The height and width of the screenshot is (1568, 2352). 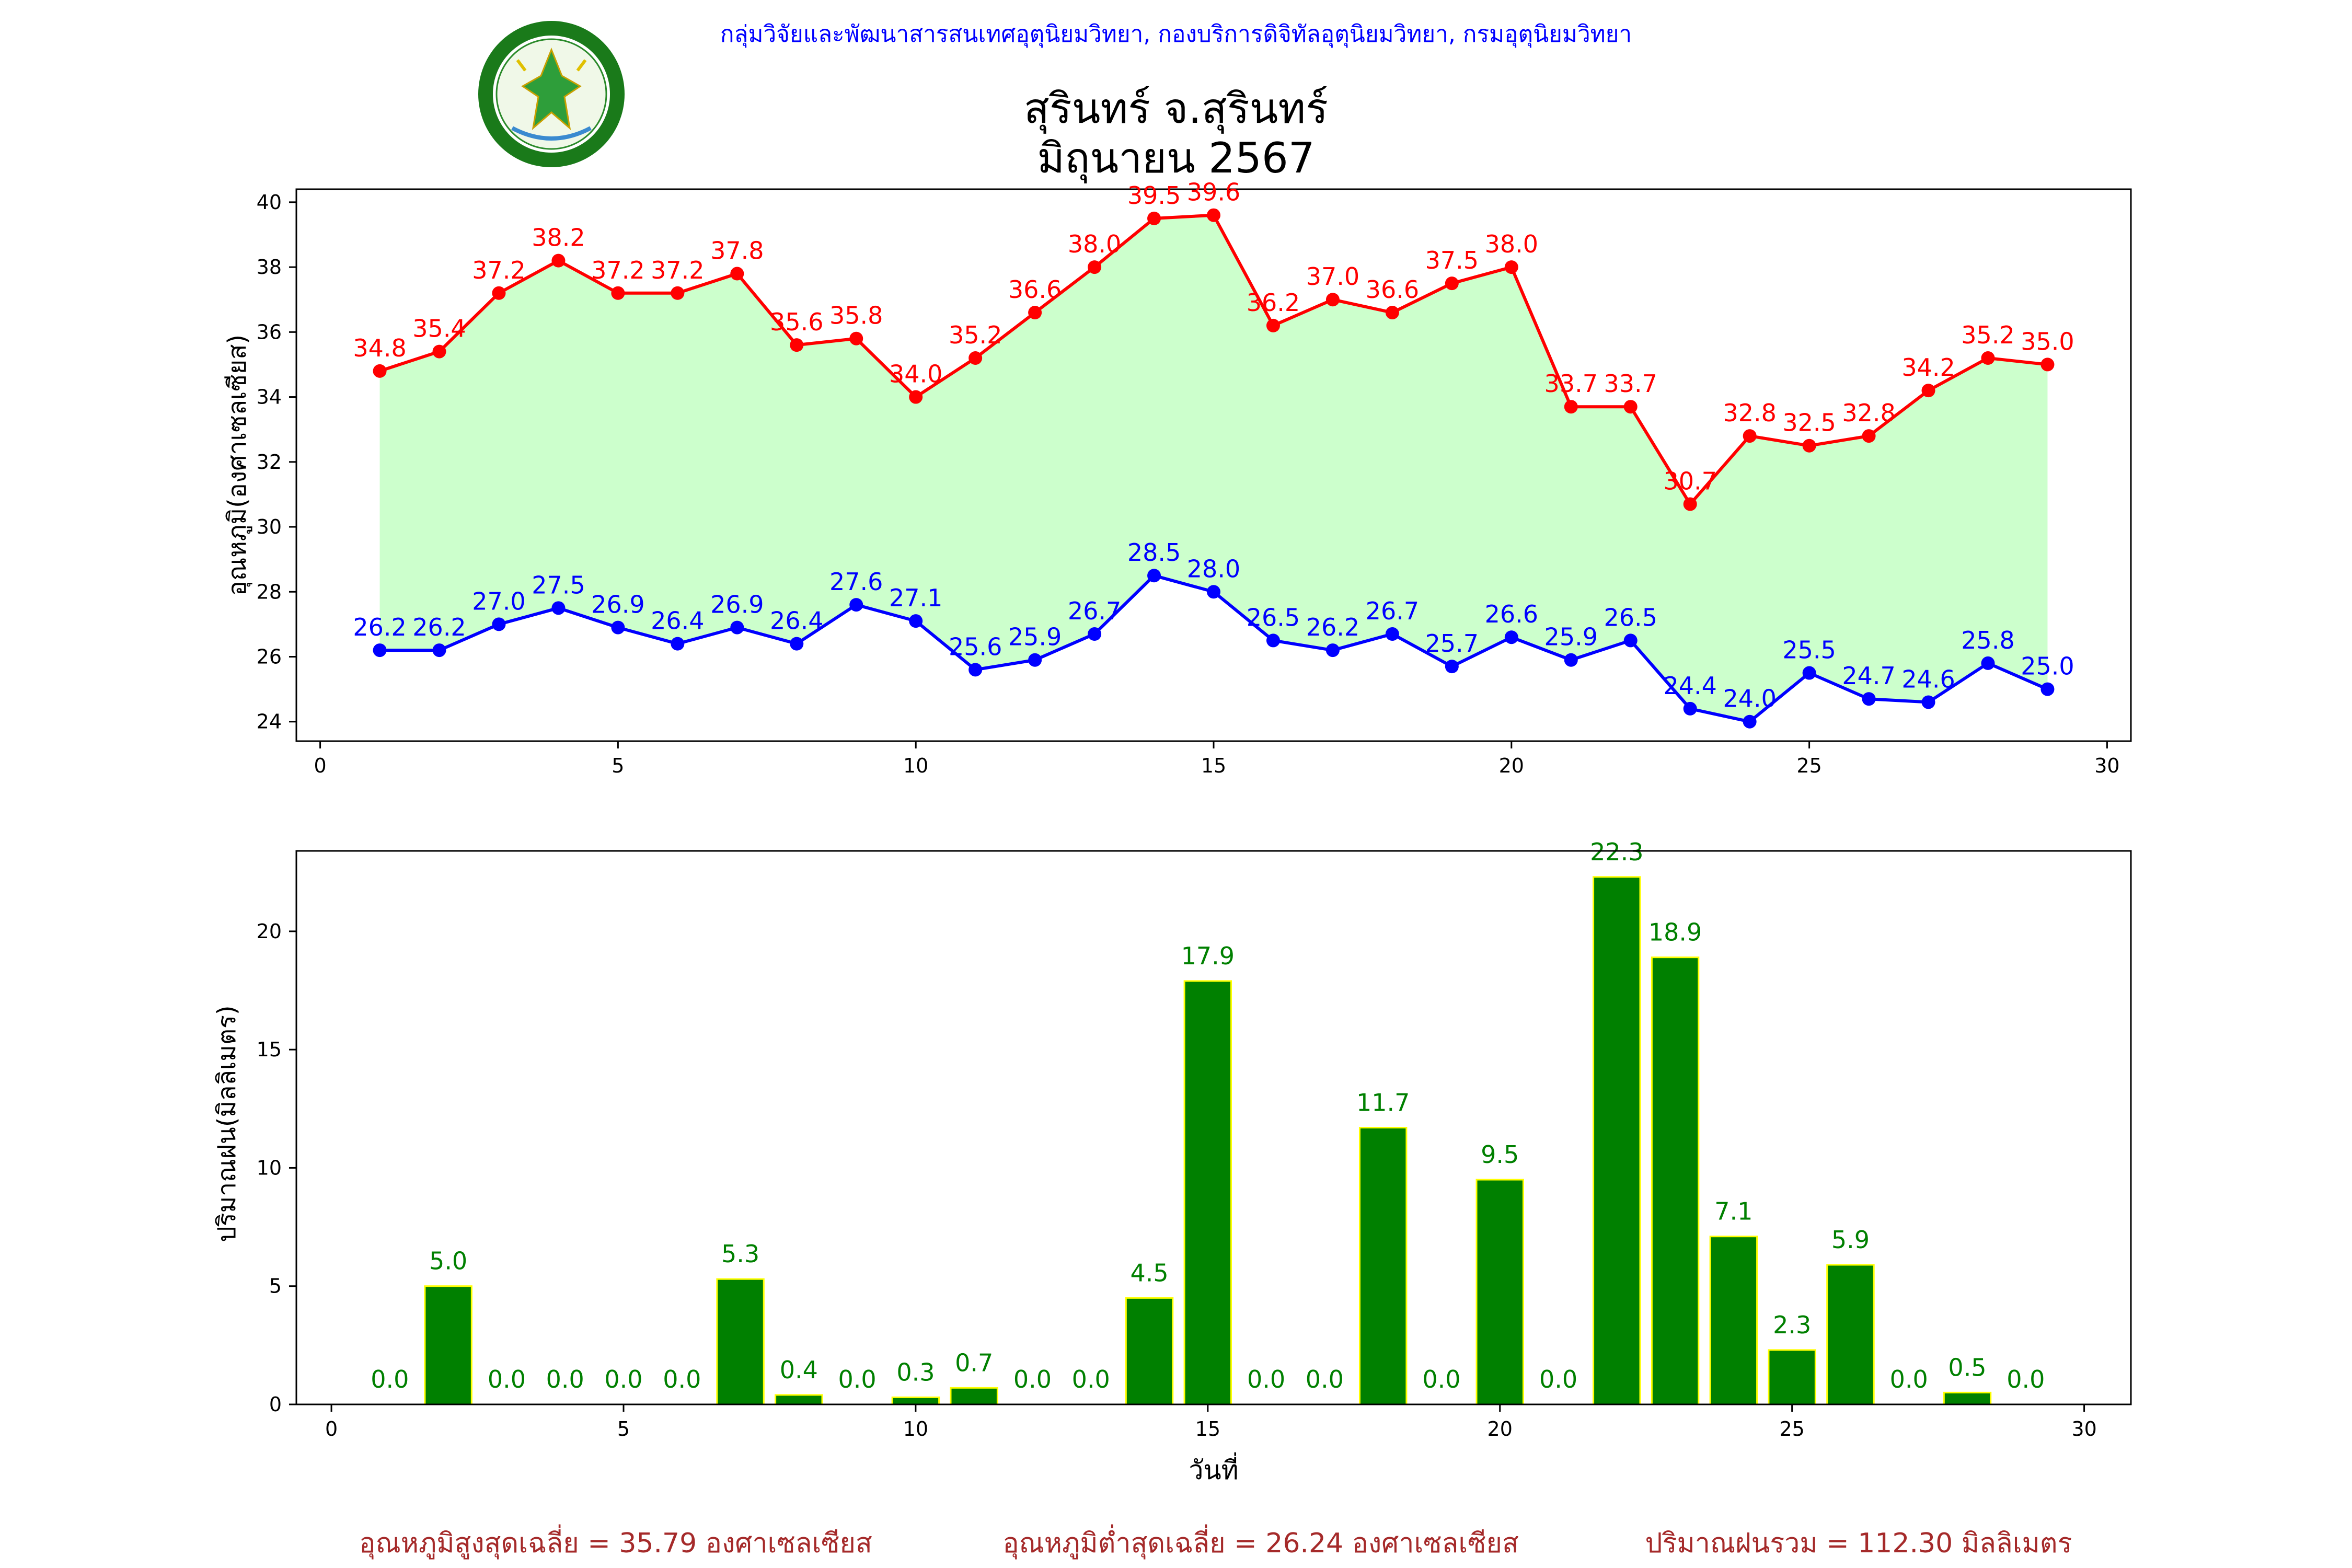 What do you see at coordinates (1154, 195) in the screenshot?
I see `max-temperature-label: 39.5` at bounding box center [1154, 195].